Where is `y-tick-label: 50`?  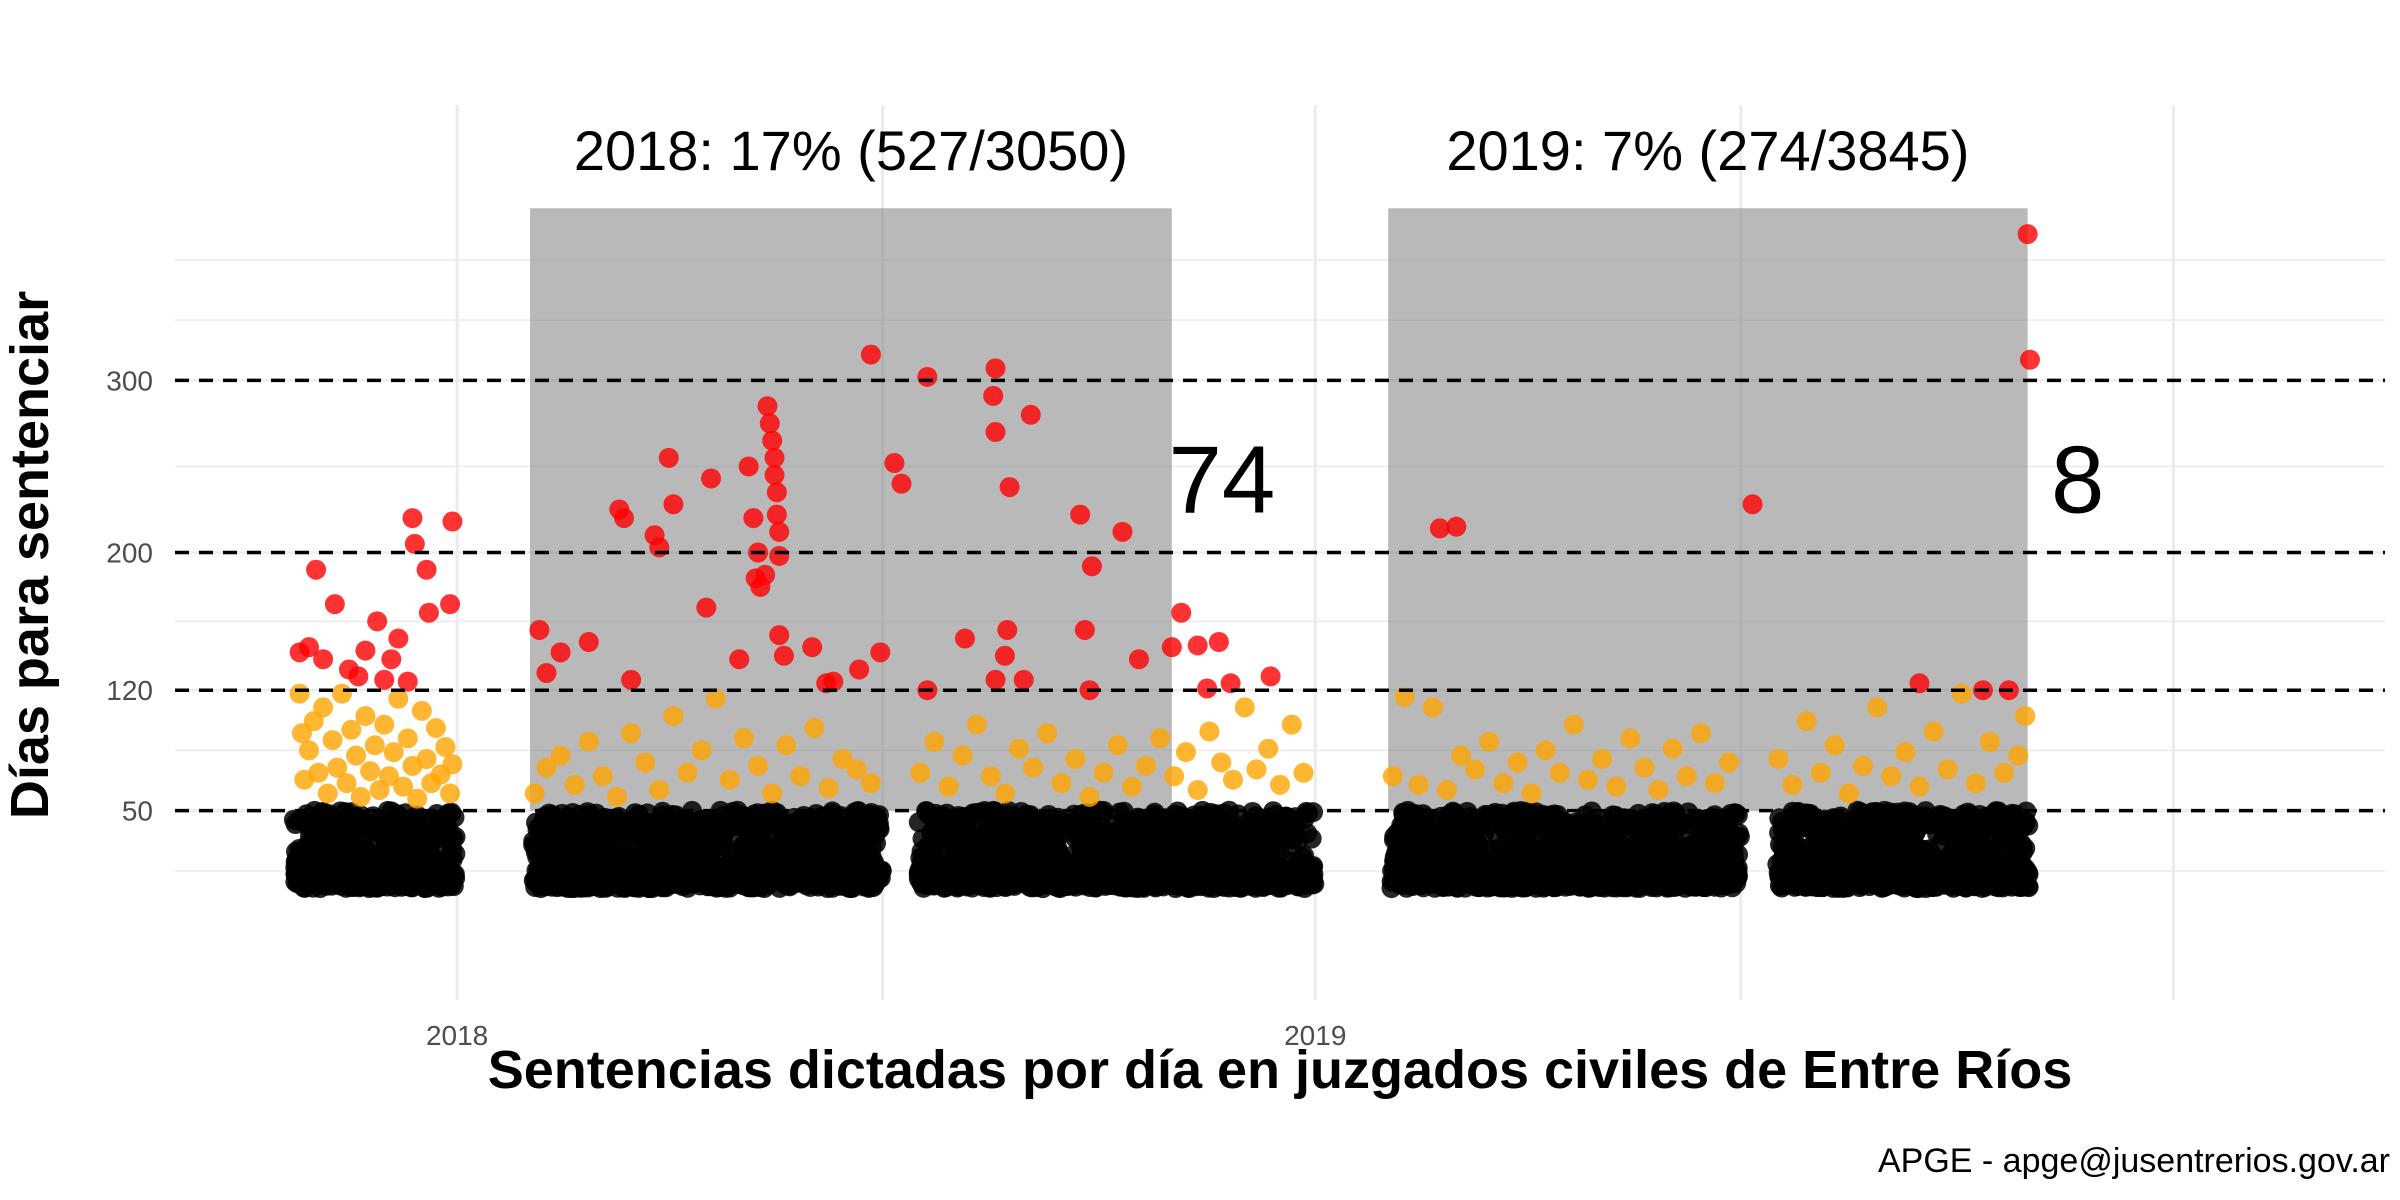 y-tick-label: 50 is located at coordinates (137, 811).